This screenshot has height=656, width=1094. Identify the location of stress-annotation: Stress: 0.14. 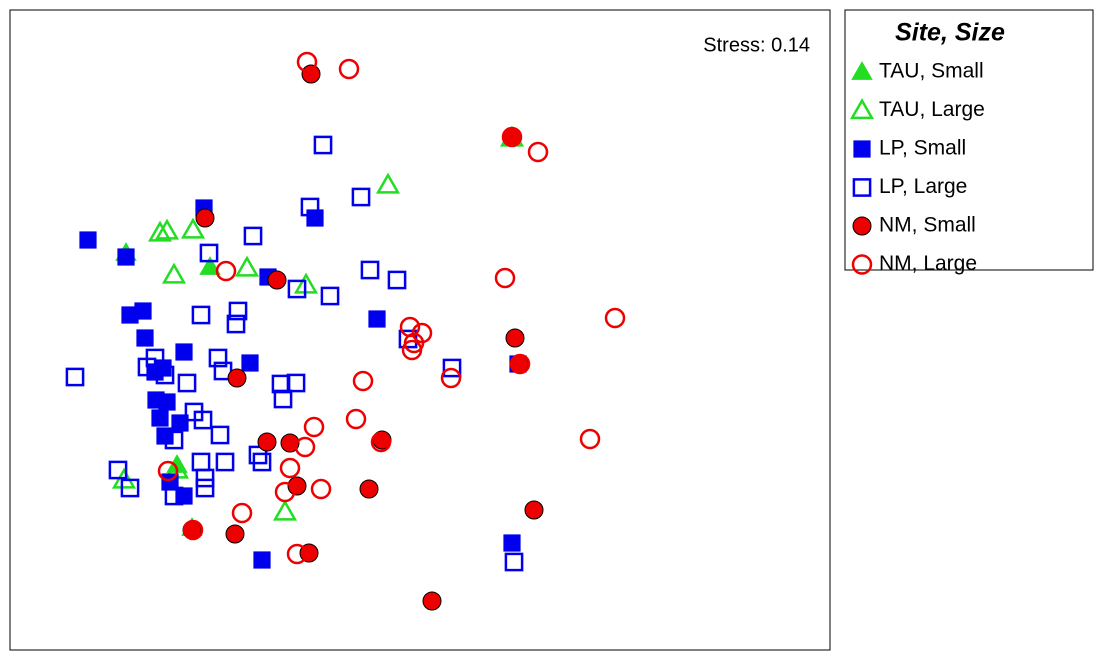
(756, 45).